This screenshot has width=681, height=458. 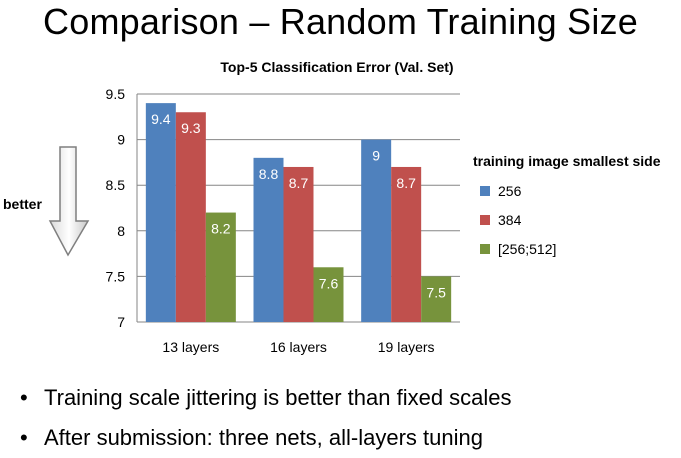 What do you see at coordinates (567, 161) in the screenshot?
I see `legend-title: training image smallest side` at bounding box center [567, 161].